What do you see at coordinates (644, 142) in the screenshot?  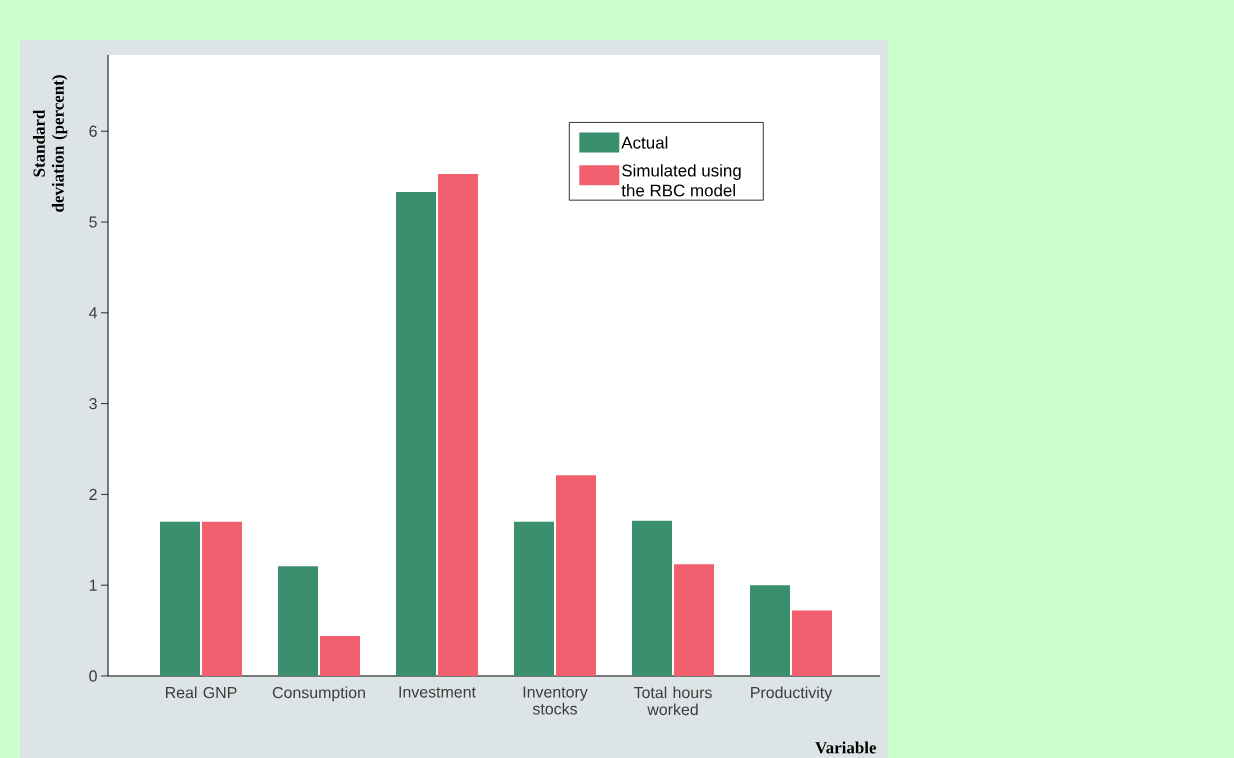 I see `legend-label: Actual` at bounding box center [644, 142].